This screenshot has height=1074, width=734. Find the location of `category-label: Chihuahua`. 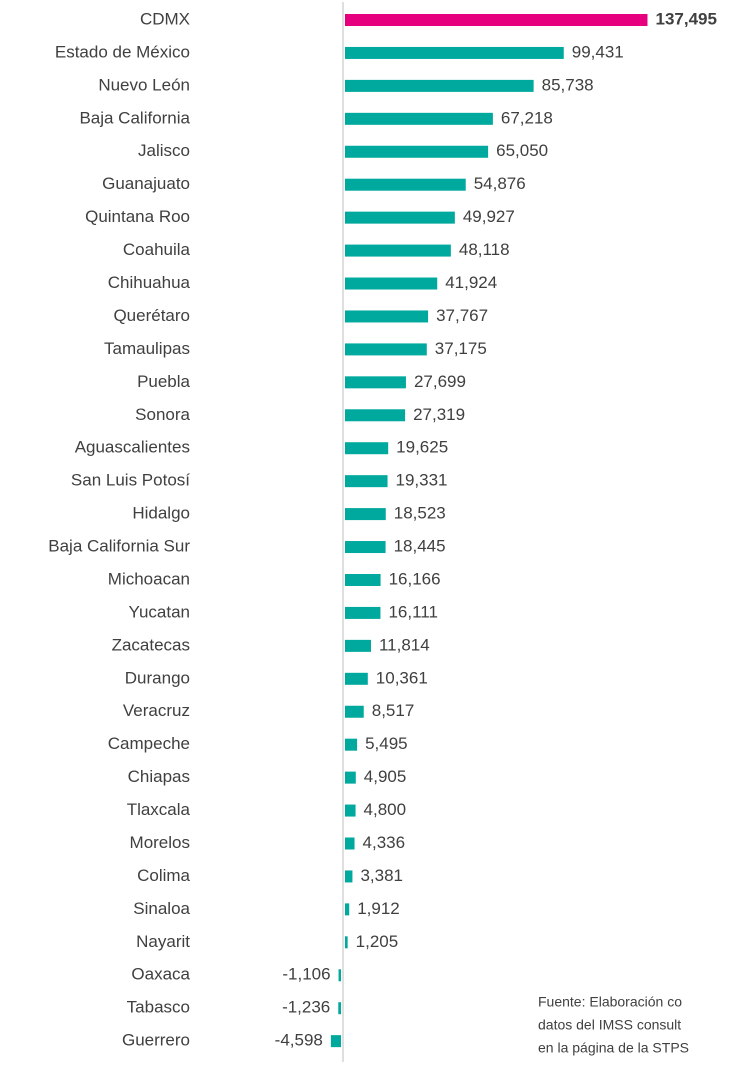

category-label: Chihuahua is located at coordinates (149, 282).